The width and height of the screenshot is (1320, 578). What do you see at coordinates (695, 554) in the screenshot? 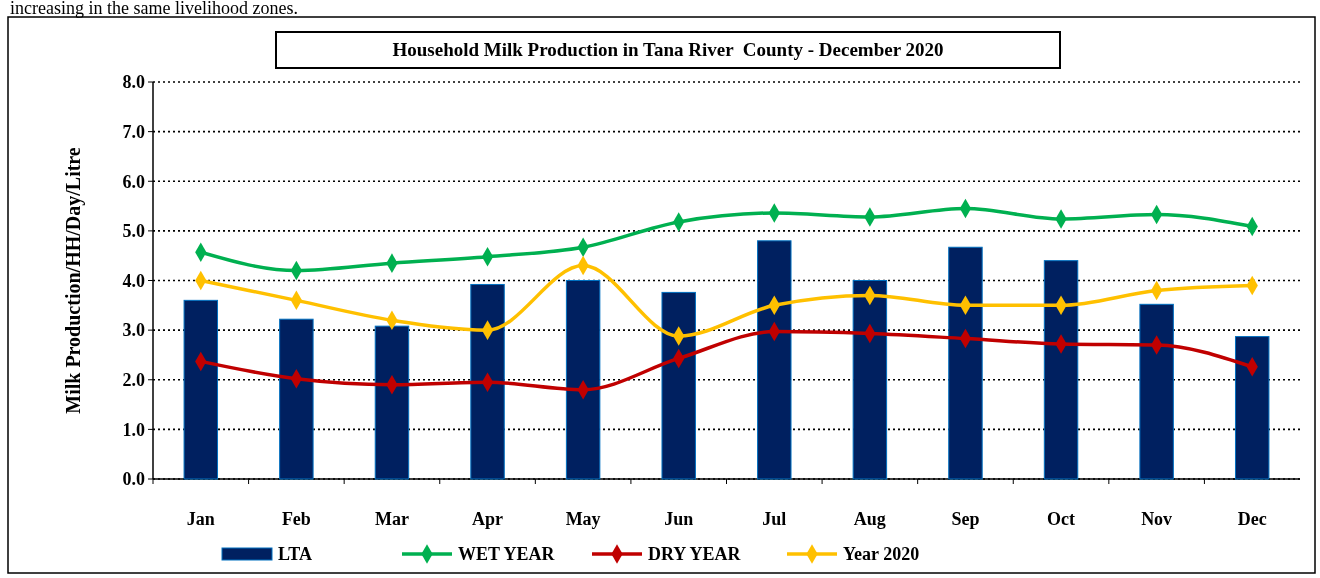
I see `legend-label: DRY YEAR` at bounding box center [695, 554].